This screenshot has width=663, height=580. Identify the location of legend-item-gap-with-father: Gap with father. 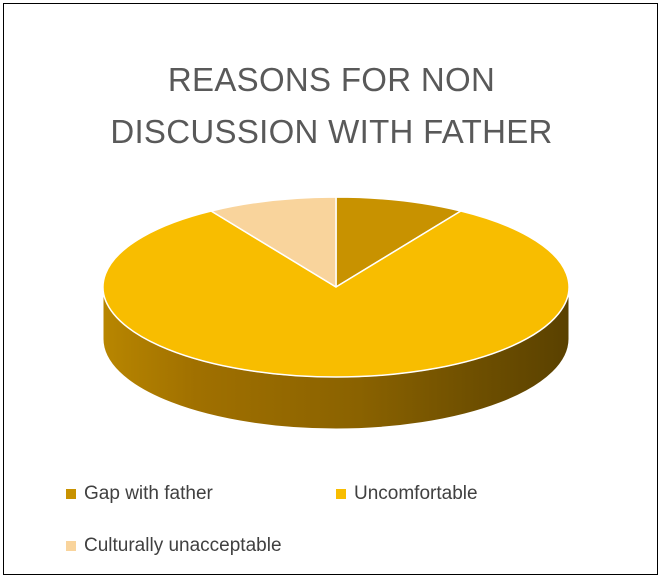
(139, 494).